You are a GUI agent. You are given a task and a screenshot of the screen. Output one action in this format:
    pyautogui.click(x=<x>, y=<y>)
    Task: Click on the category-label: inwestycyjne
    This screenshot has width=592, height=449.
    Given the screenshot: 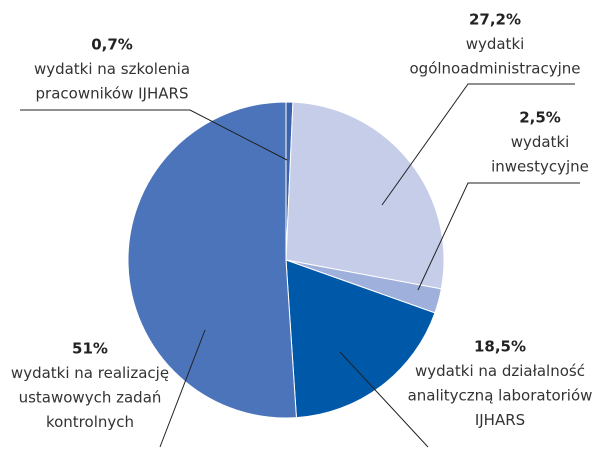 What is the action you would take?
    pyautogui.click(x=540, y=167)
    